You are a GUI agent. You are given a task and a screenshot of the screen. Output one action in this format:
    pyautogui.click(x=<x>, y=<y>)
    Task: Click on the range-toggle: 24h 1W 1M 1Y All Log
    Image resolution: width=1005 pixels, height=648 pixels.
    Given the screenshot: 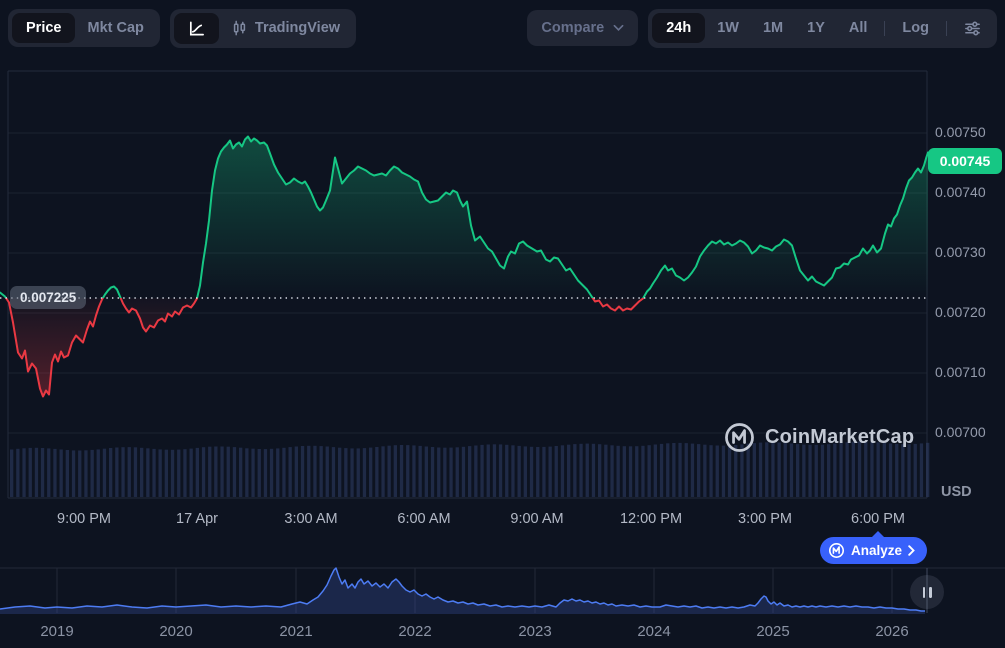 What is the action you would take?
    pyautogui.click(x=822, y=28)
    